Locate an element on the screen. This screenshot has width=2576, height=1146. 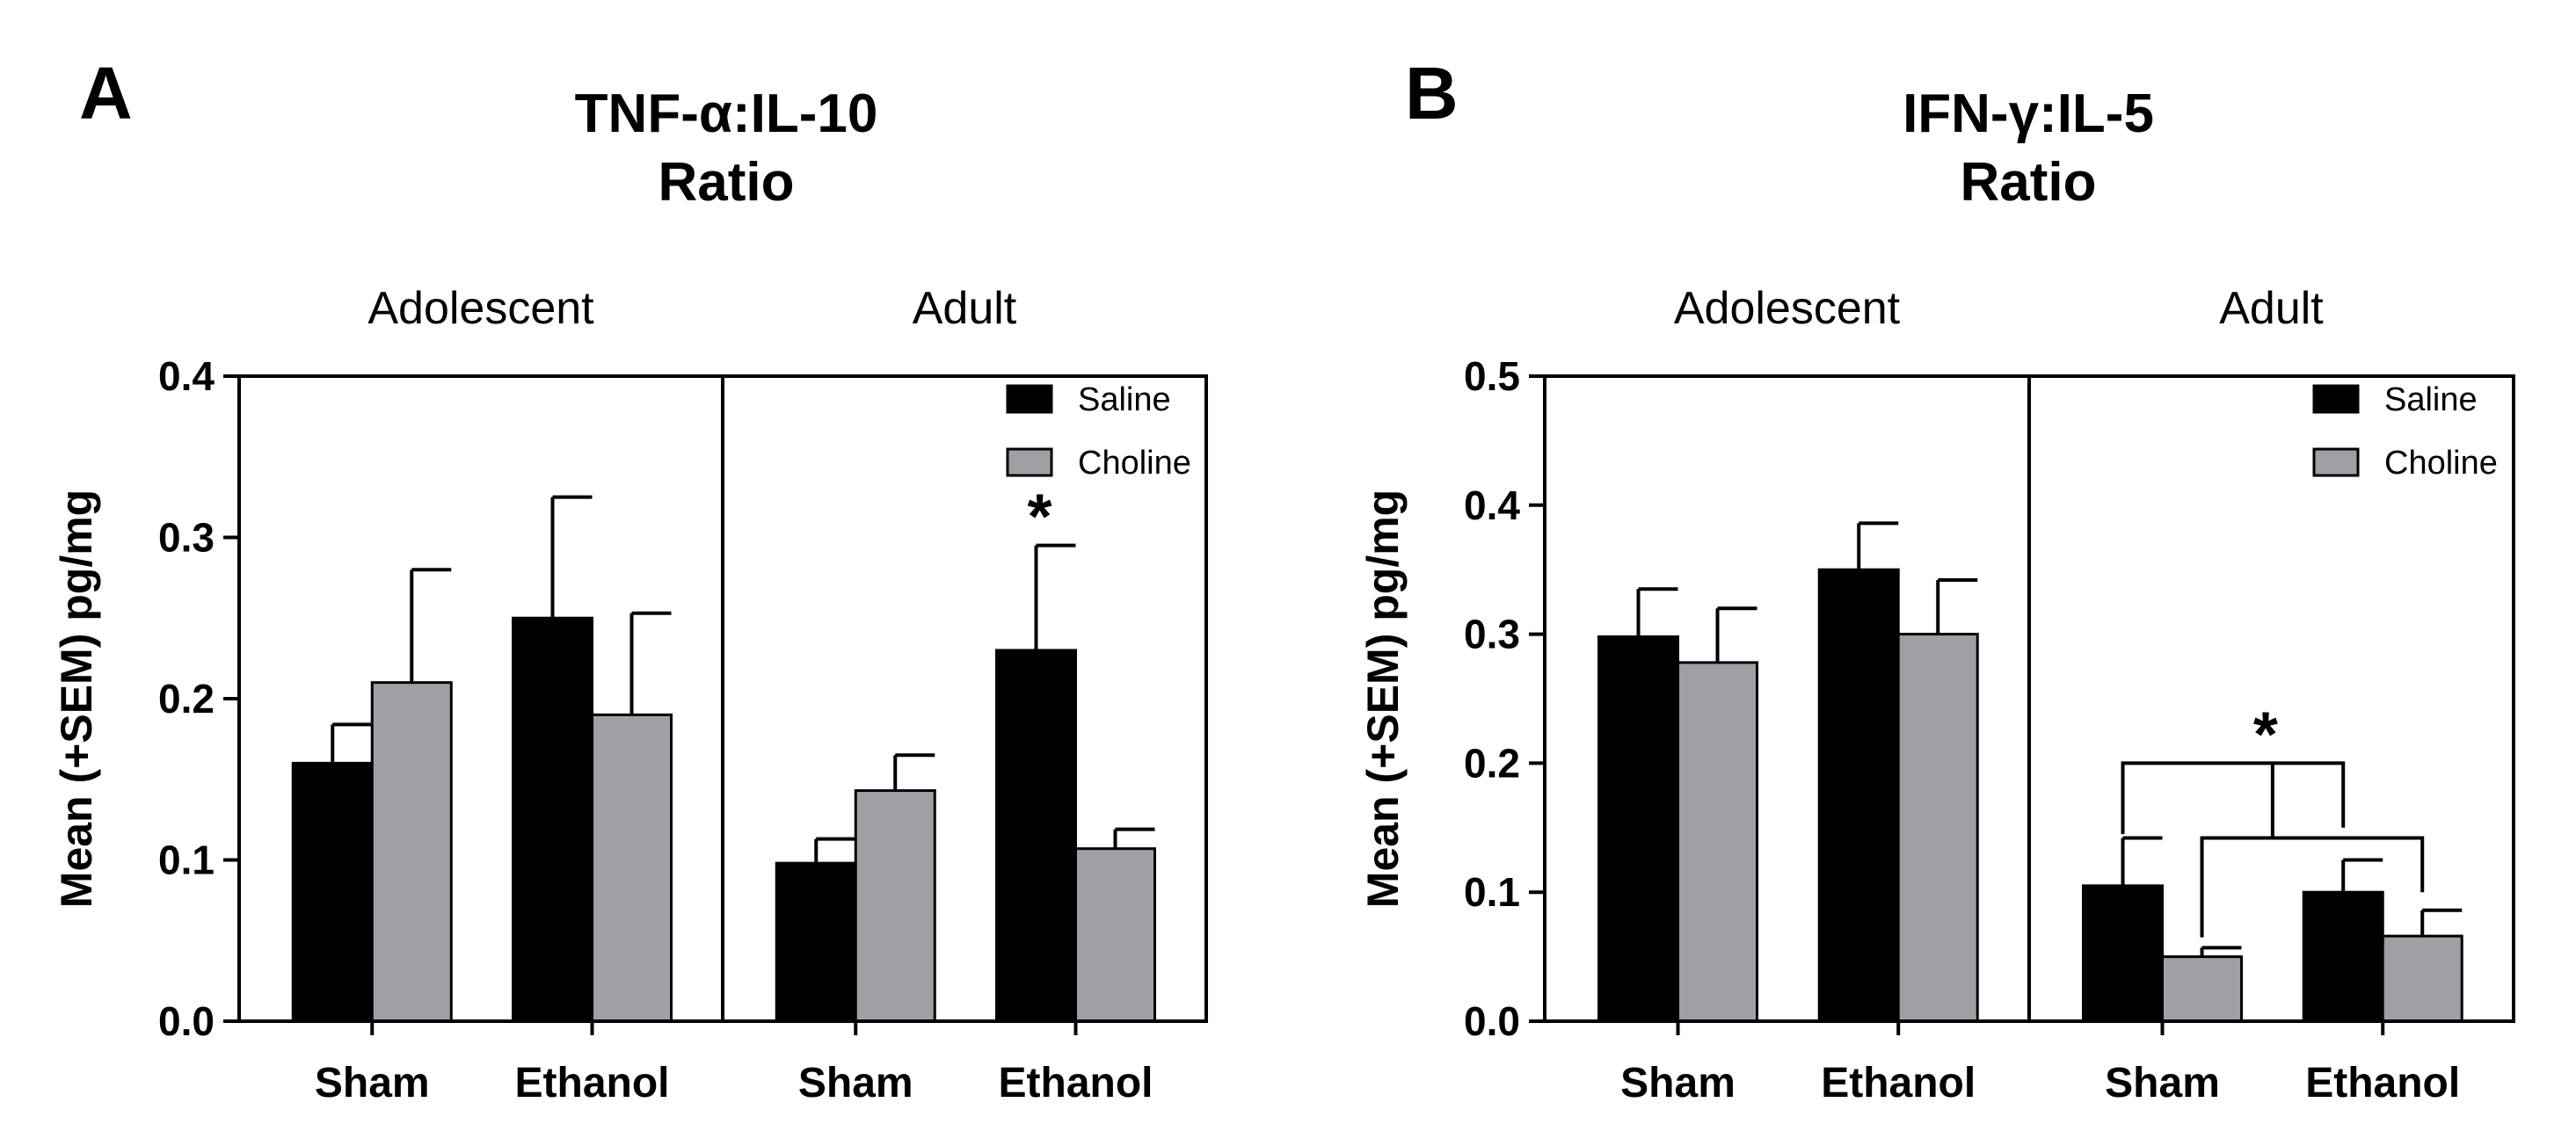
y-tick-label: 0.5 is located at coordinates (1492, 376).